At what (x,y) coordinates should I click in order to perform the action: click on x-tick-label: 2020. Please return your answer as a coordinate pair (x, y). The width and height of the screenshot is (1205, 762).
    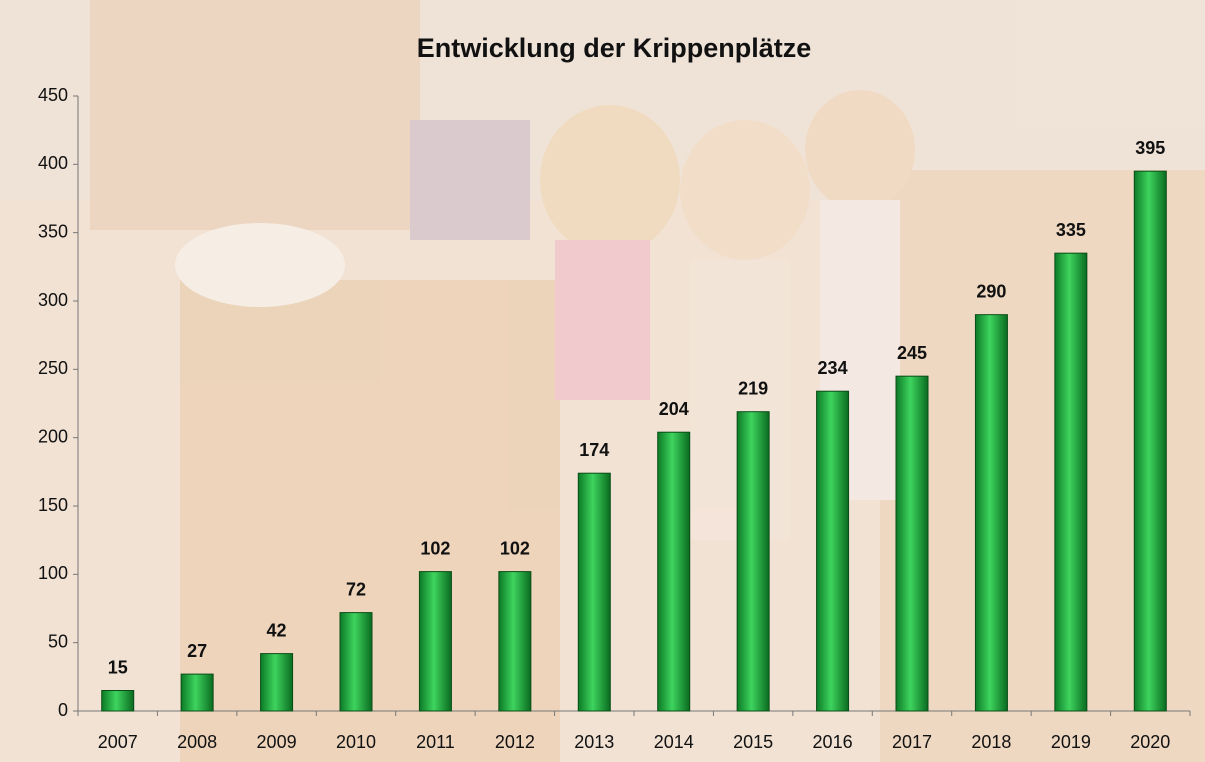
    Looking at the image, I should click on (1150, 742).